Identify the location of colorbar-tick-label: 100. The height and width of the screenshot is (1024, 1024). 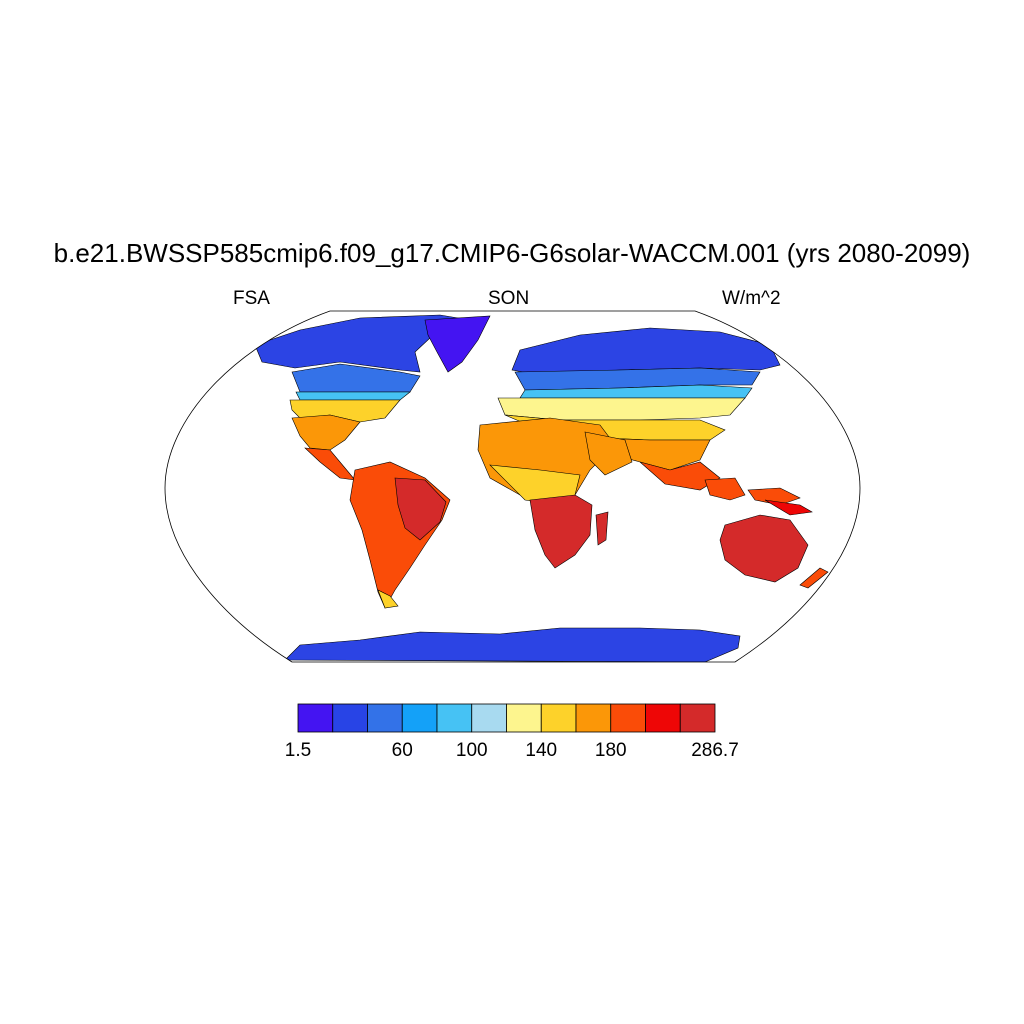
(471, 750).